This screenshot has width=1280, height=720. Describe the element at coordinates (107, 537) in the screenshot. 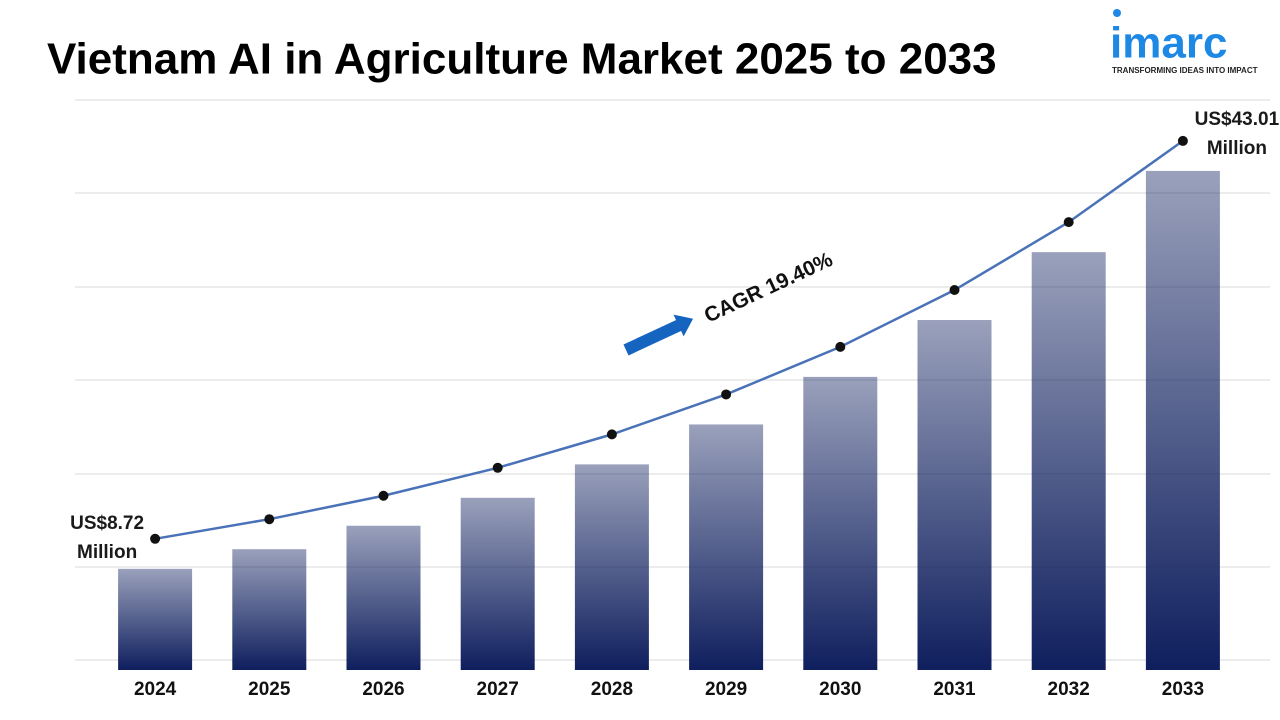

I see `value-label: US$8.72 Million` at that location.